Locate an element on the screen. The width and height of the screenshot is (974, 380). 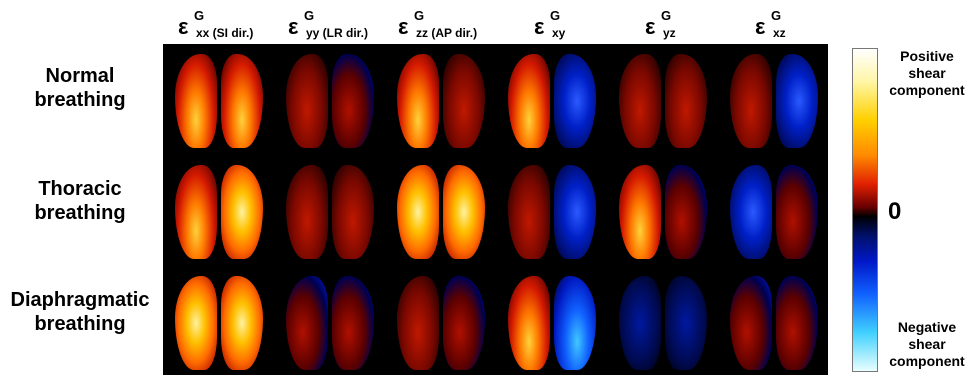
row-label-thoracic: Thoracic breathing is located at coordinates (80, 201).